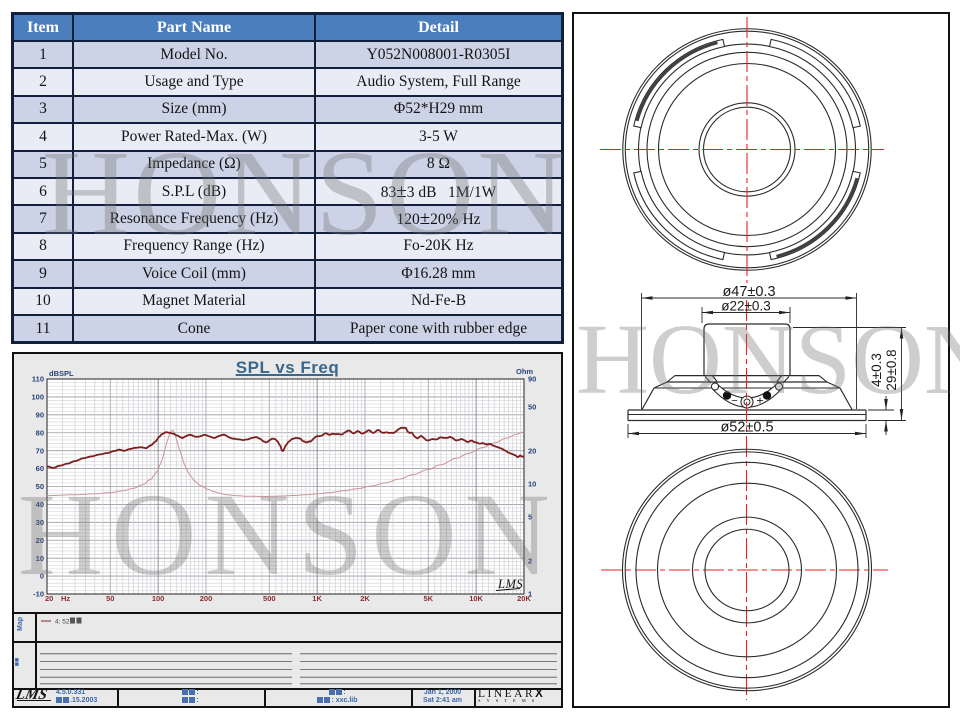 Image resolution: width=960 pixels, height=720 pixels. Describe the element at coordinates (891, 369) in the screenshot. I see `svg-text: 29±0.8` at that location.